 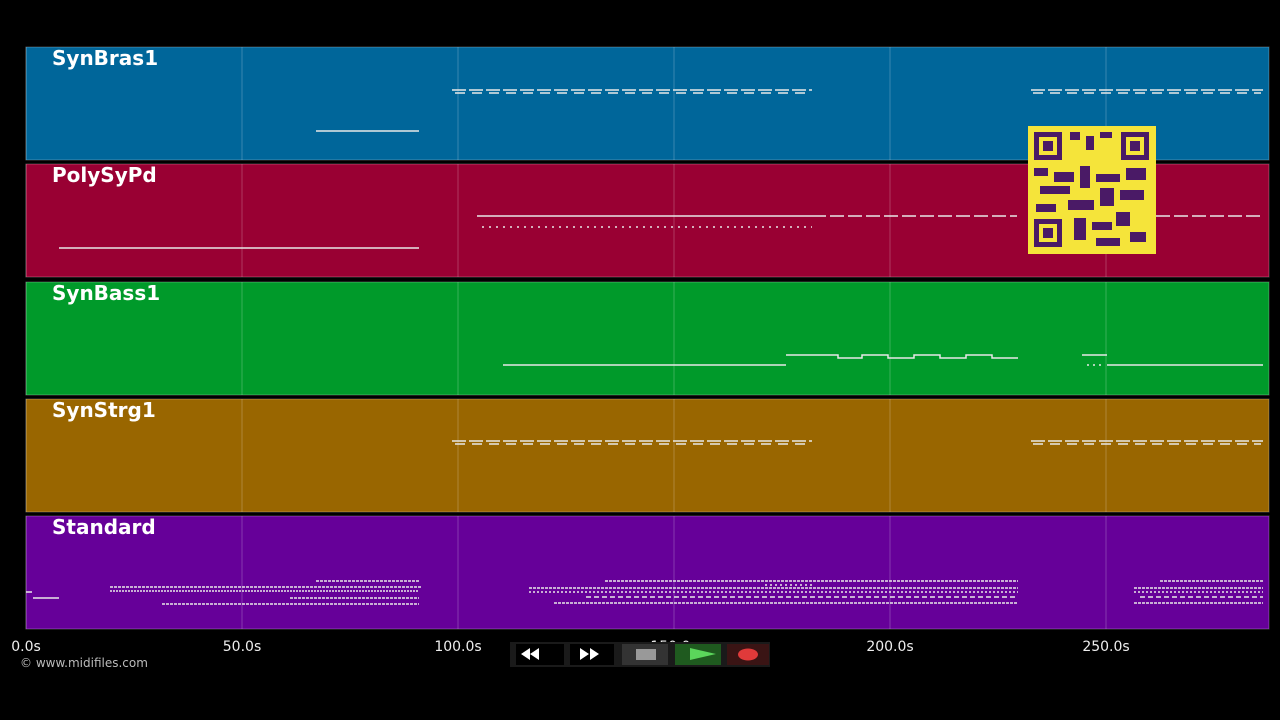 What do you see at coordinates (748, 654) in the screenshot?
I see `record-button` at bounding box center [748, 654].